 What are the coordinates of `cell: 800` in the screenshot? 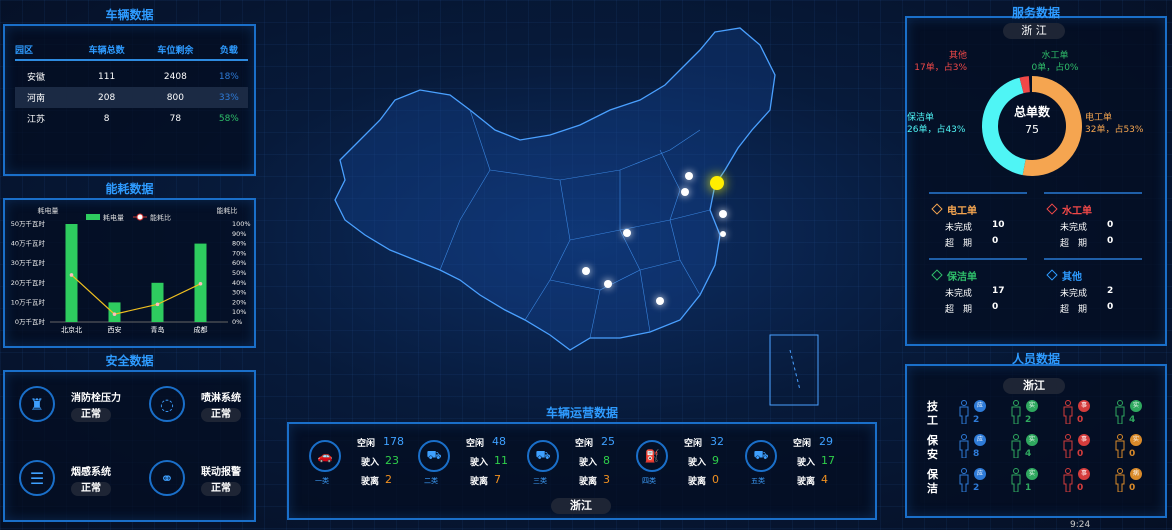 It's located at (175, 97).